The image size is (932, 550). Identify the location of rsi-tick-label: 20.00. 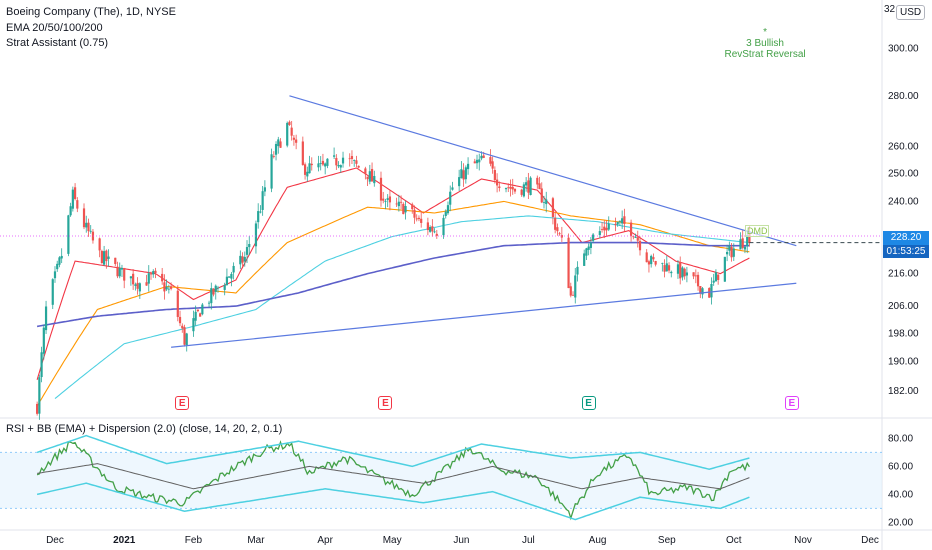
(900, 522).